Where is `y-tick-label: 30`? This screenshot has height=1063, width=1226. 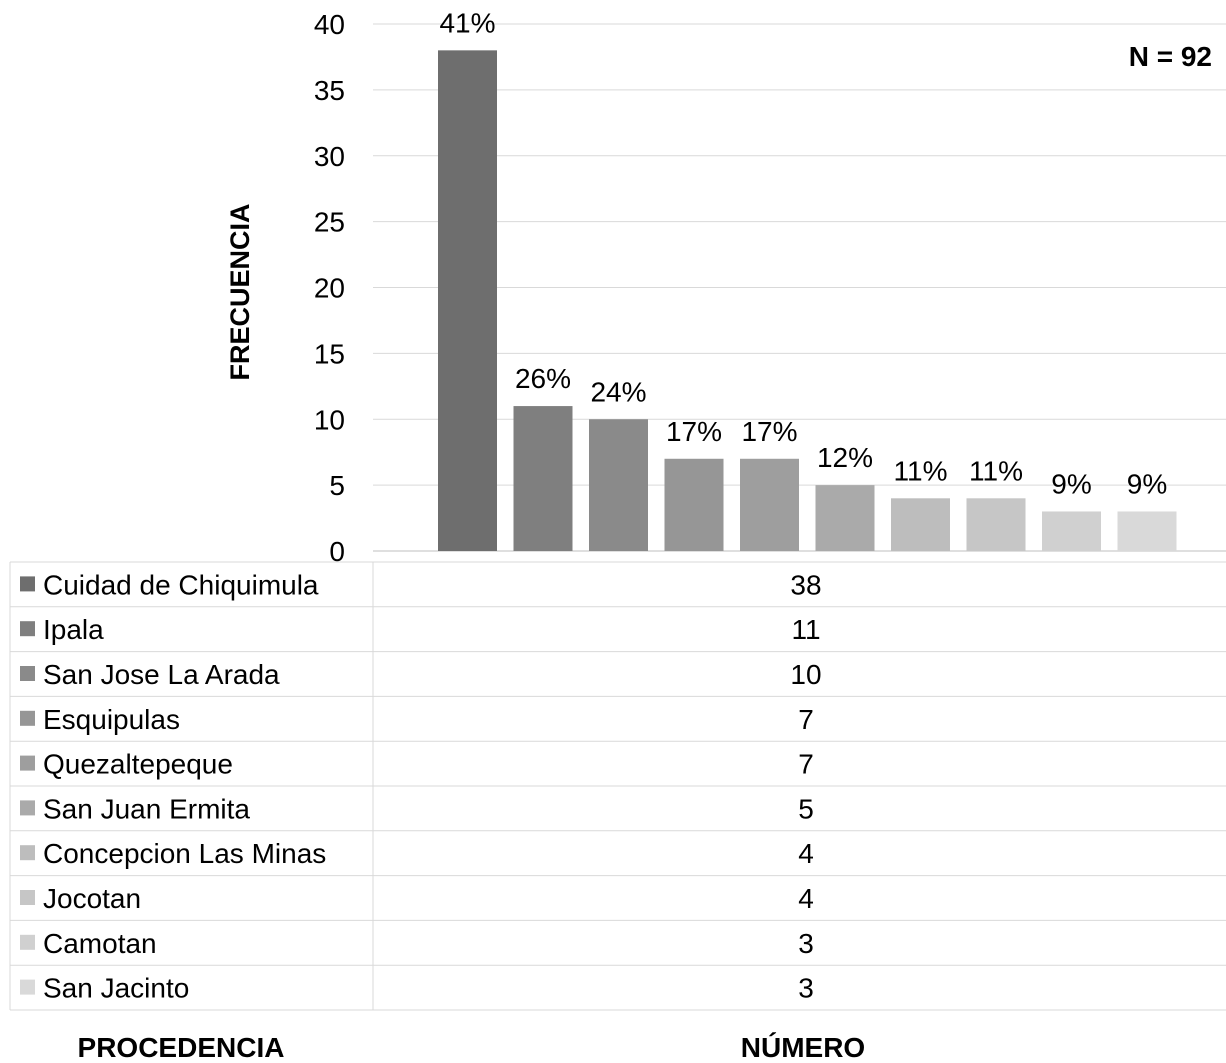
y-tick-label: 30 is located at coordinates (329, 156).